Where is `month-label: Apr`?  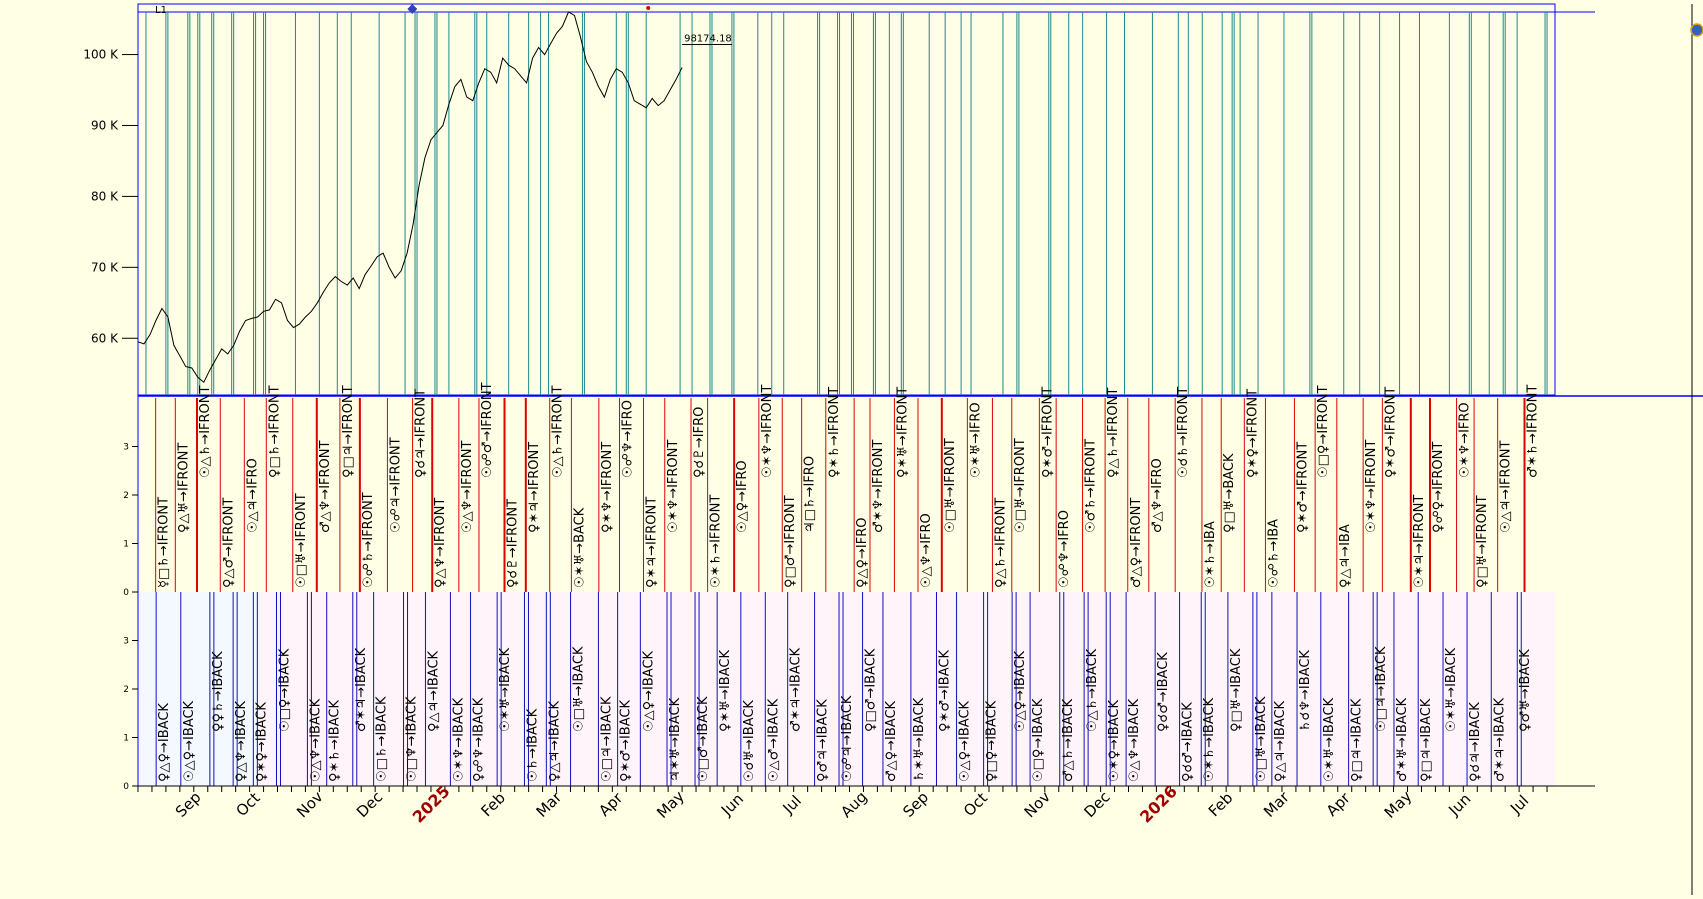
month-label: Apr is located at coordinates (611, 804).